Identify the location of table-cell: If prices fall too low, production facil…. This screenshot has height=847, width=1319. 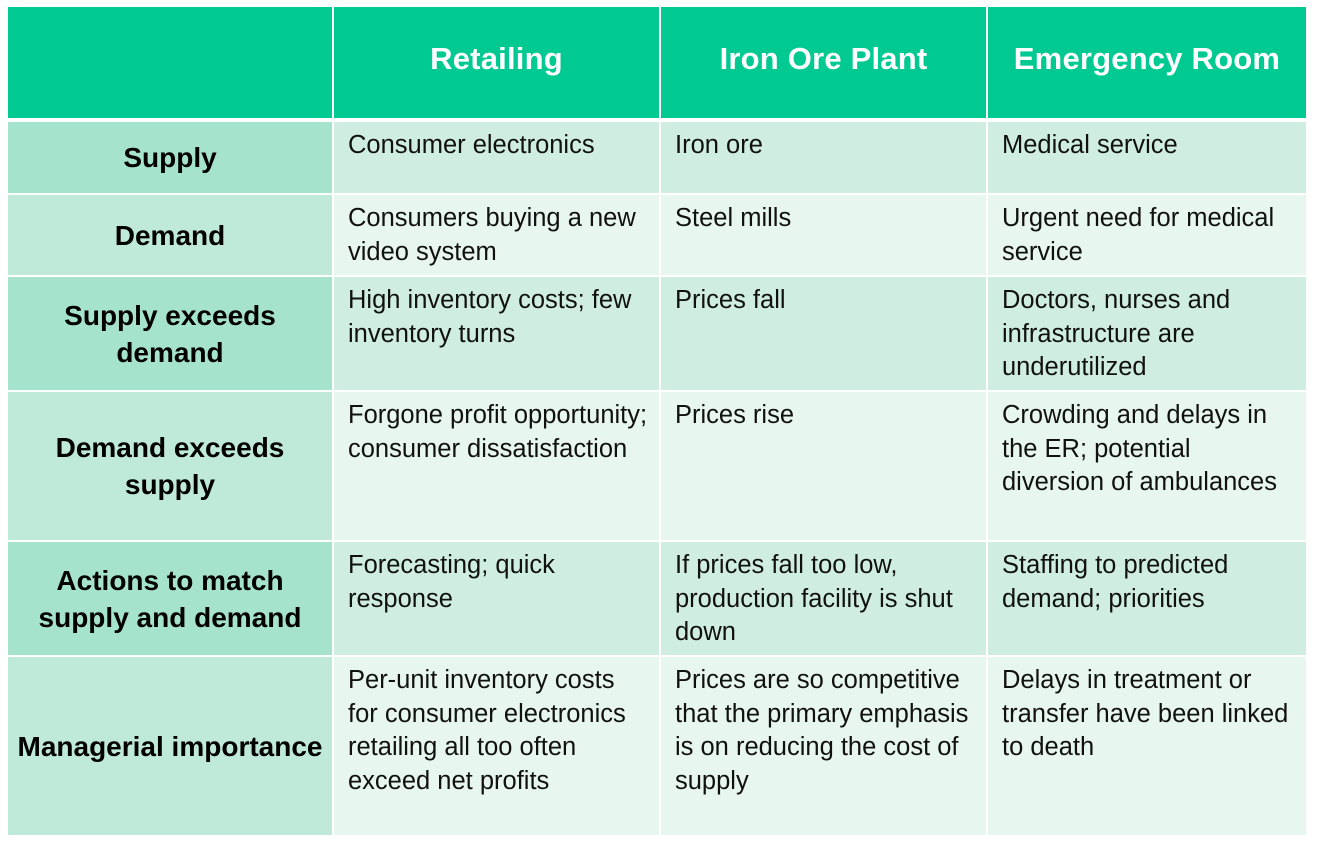
(824, 599).